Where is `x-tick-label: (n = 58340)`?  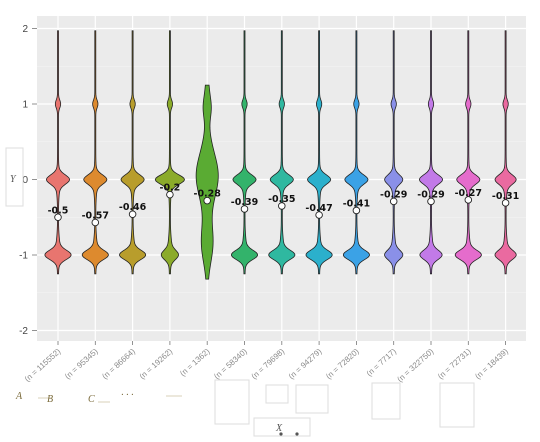 x-tick-label: (n = 58340) is located at coordinates (230, 364).